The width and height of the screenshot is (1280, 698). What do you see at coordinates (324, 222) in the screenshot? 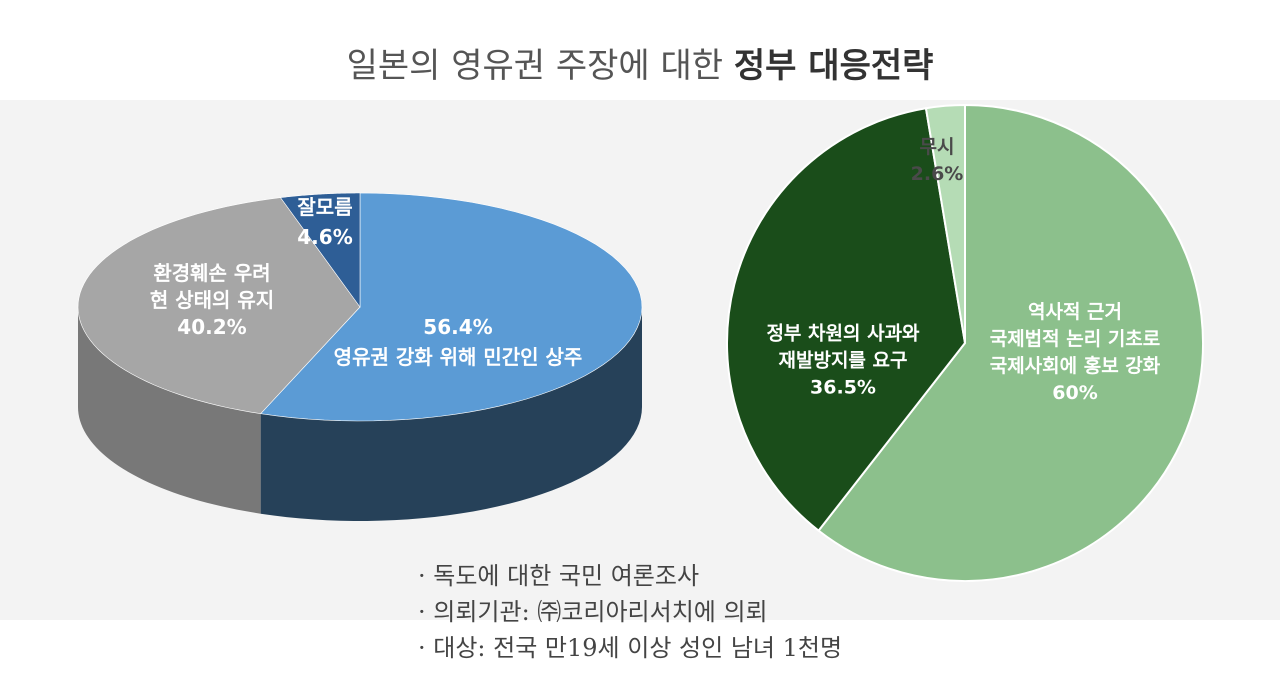
I see `chart-1-label-2: 잘모름 4.6%` at bounding box center [324, 222].